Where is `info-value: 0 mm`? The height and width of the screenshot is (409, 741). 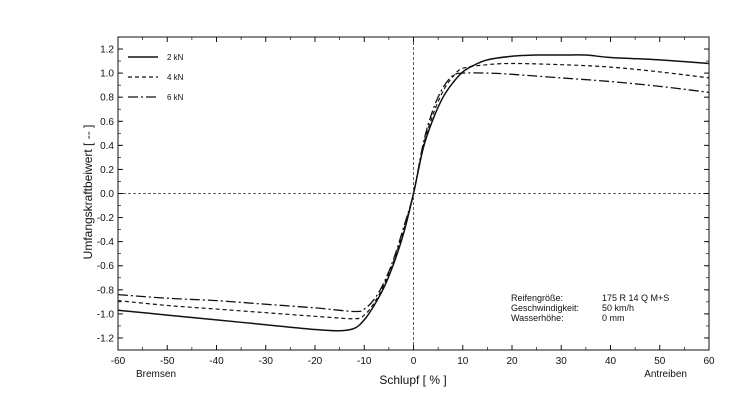
info-value: 0 mm is located at coordinates (613, 318).